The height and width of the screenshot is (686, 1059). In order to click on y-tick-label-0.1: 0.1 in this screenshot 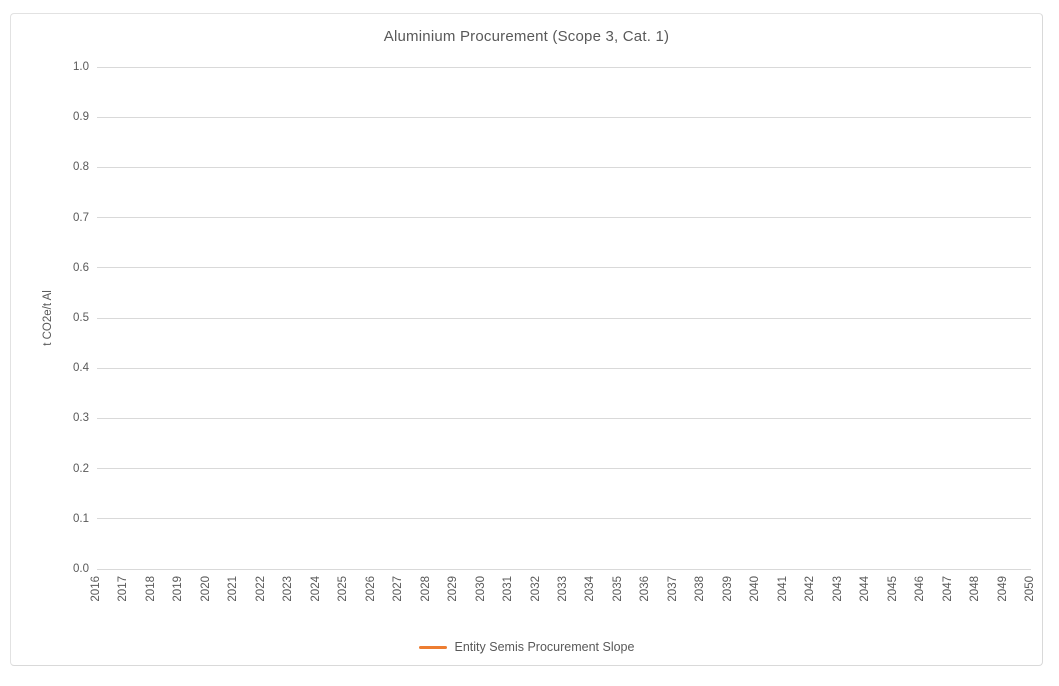, I will do `click(81, 518)`.